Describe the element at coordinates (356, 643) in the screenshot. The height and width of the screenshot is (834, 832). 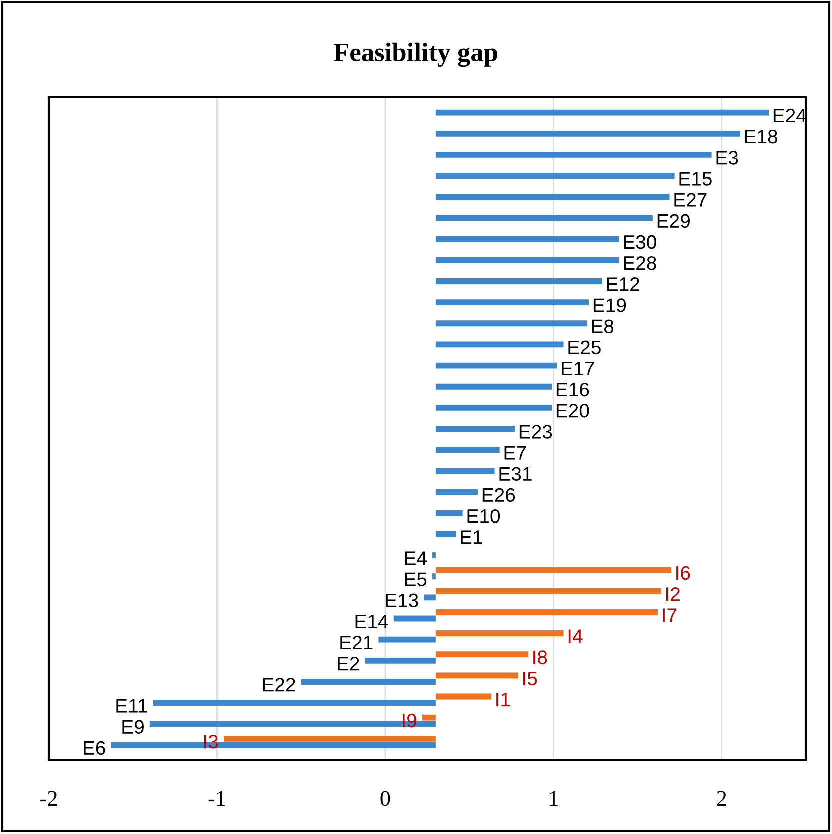
I see `data-label: E21` at that location.